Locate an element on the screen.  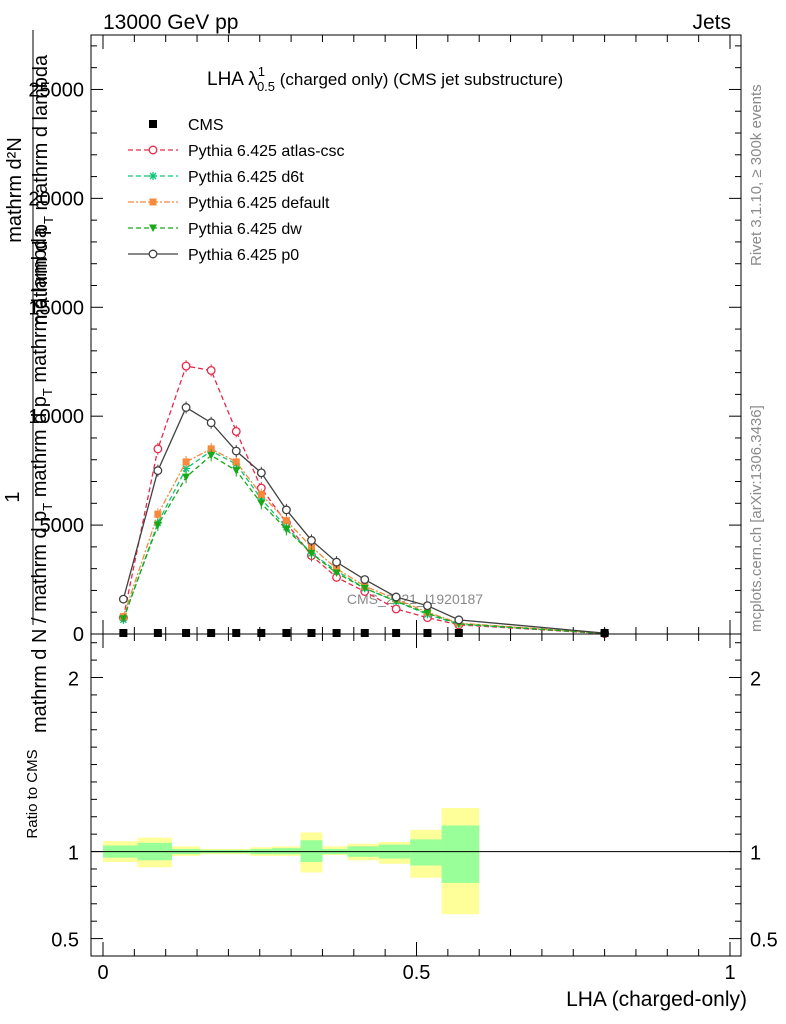
mcplots-label: mcplots.cern.ch [arXiv:1306.3436] is located at coordinates (756, 518).